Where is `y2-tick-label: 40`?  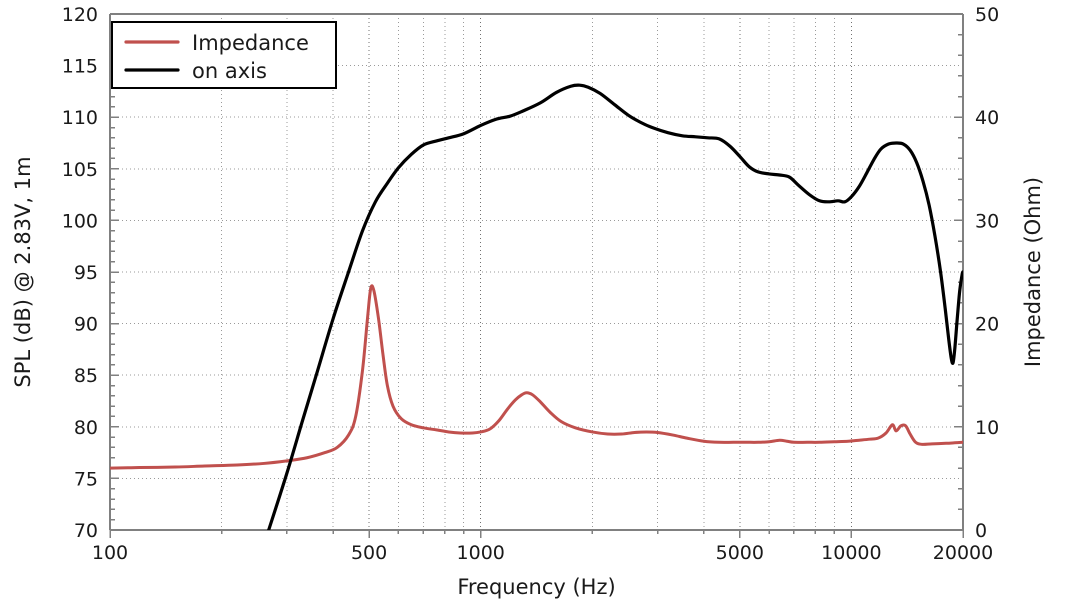 y2-tick-label: 40 is located at coordinates (987, 118).